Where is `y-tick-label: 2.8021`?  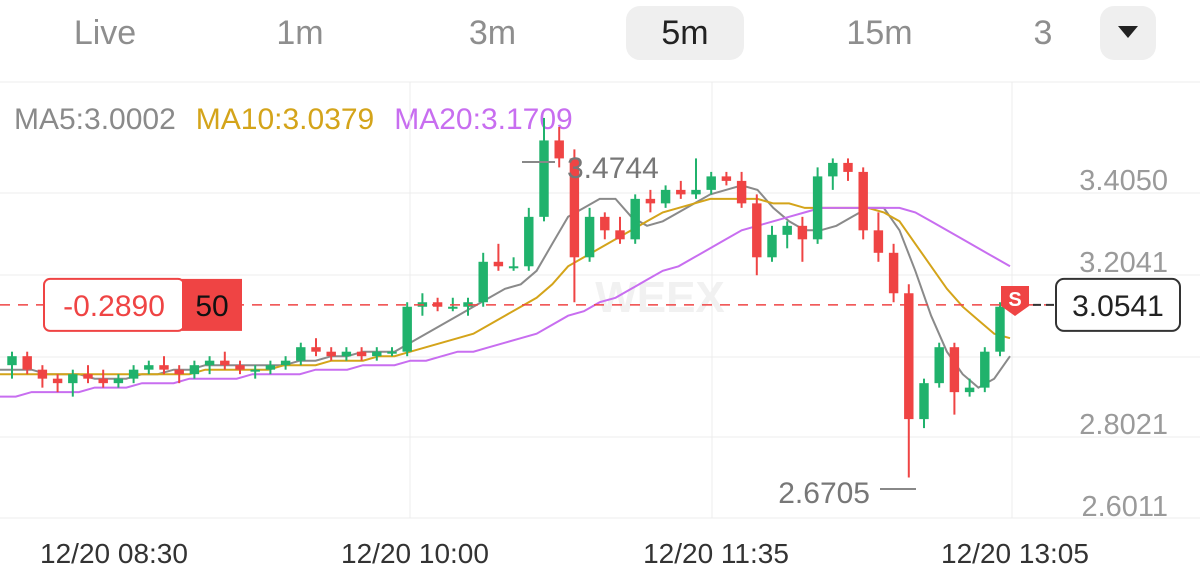 y-tick-label: 2.8021 is located at coordinates (1123, 425).